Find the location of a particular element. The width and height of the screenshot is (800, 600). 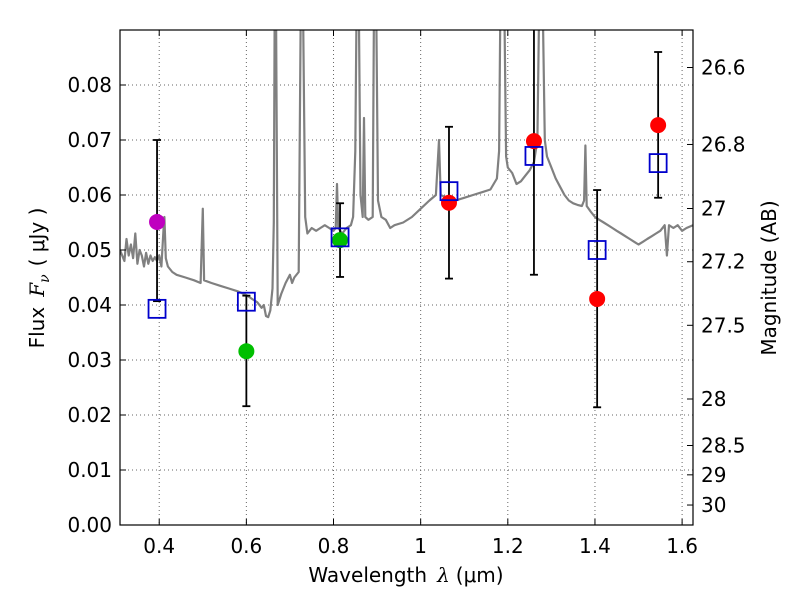

y-tick-label: 0.05 is located at coordinates (89, 250).